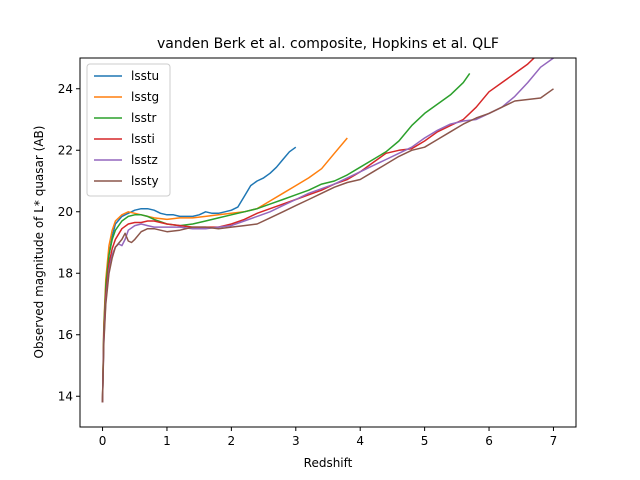 The width and height of the screenshot is (640, 480). I want to click on legend-label-lsstu: lsstu, so click(145, 76).